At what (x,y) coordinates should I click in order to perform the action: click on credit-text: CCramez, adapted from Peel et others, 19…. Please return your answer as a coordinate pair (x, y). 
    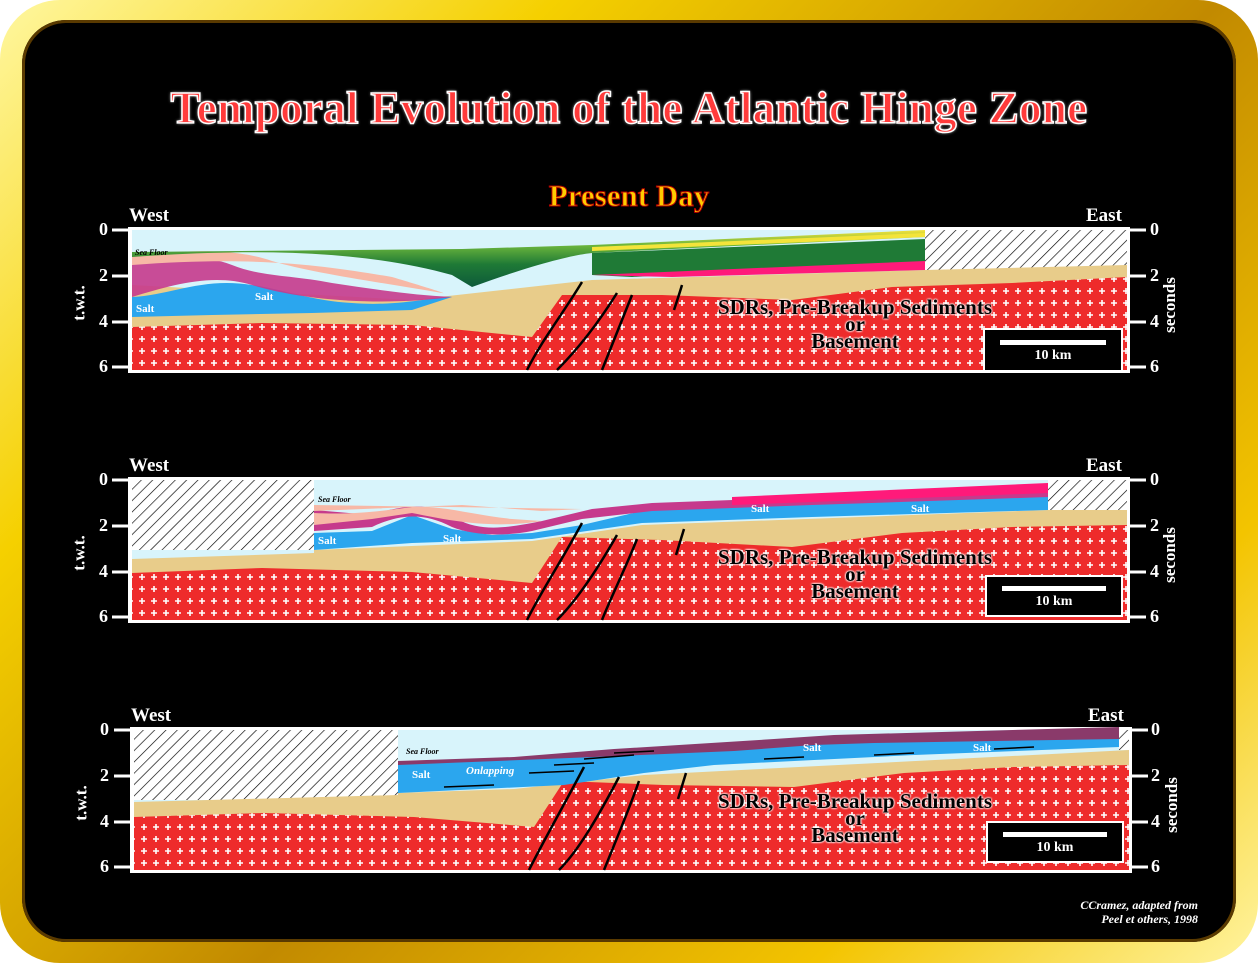
    Looking at the image, I should click on (1139, 912).